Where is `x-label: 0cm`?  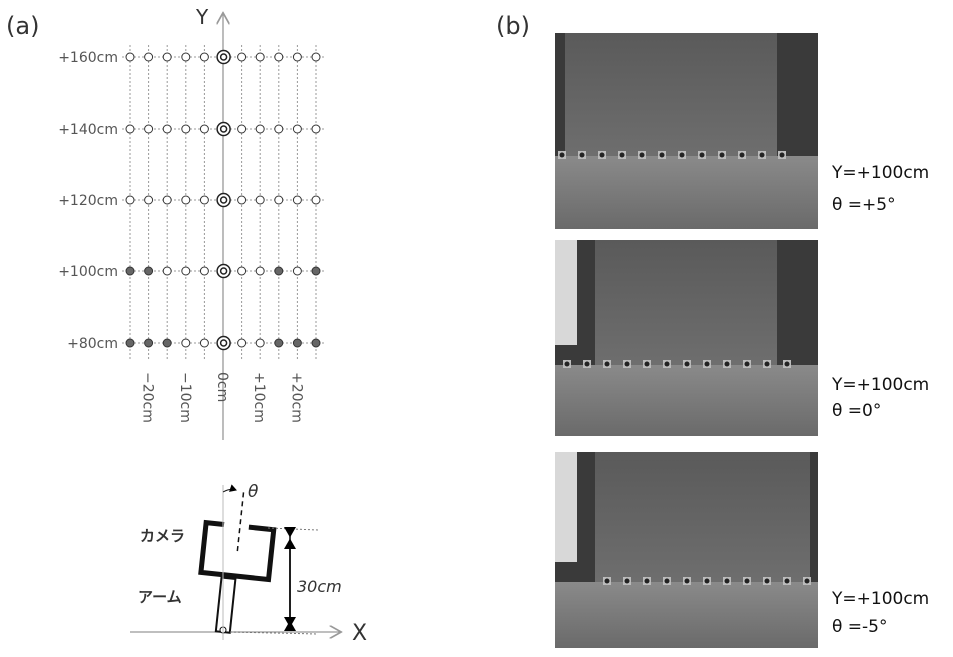 x-label: 0cm is located at coordinates (222, 387).